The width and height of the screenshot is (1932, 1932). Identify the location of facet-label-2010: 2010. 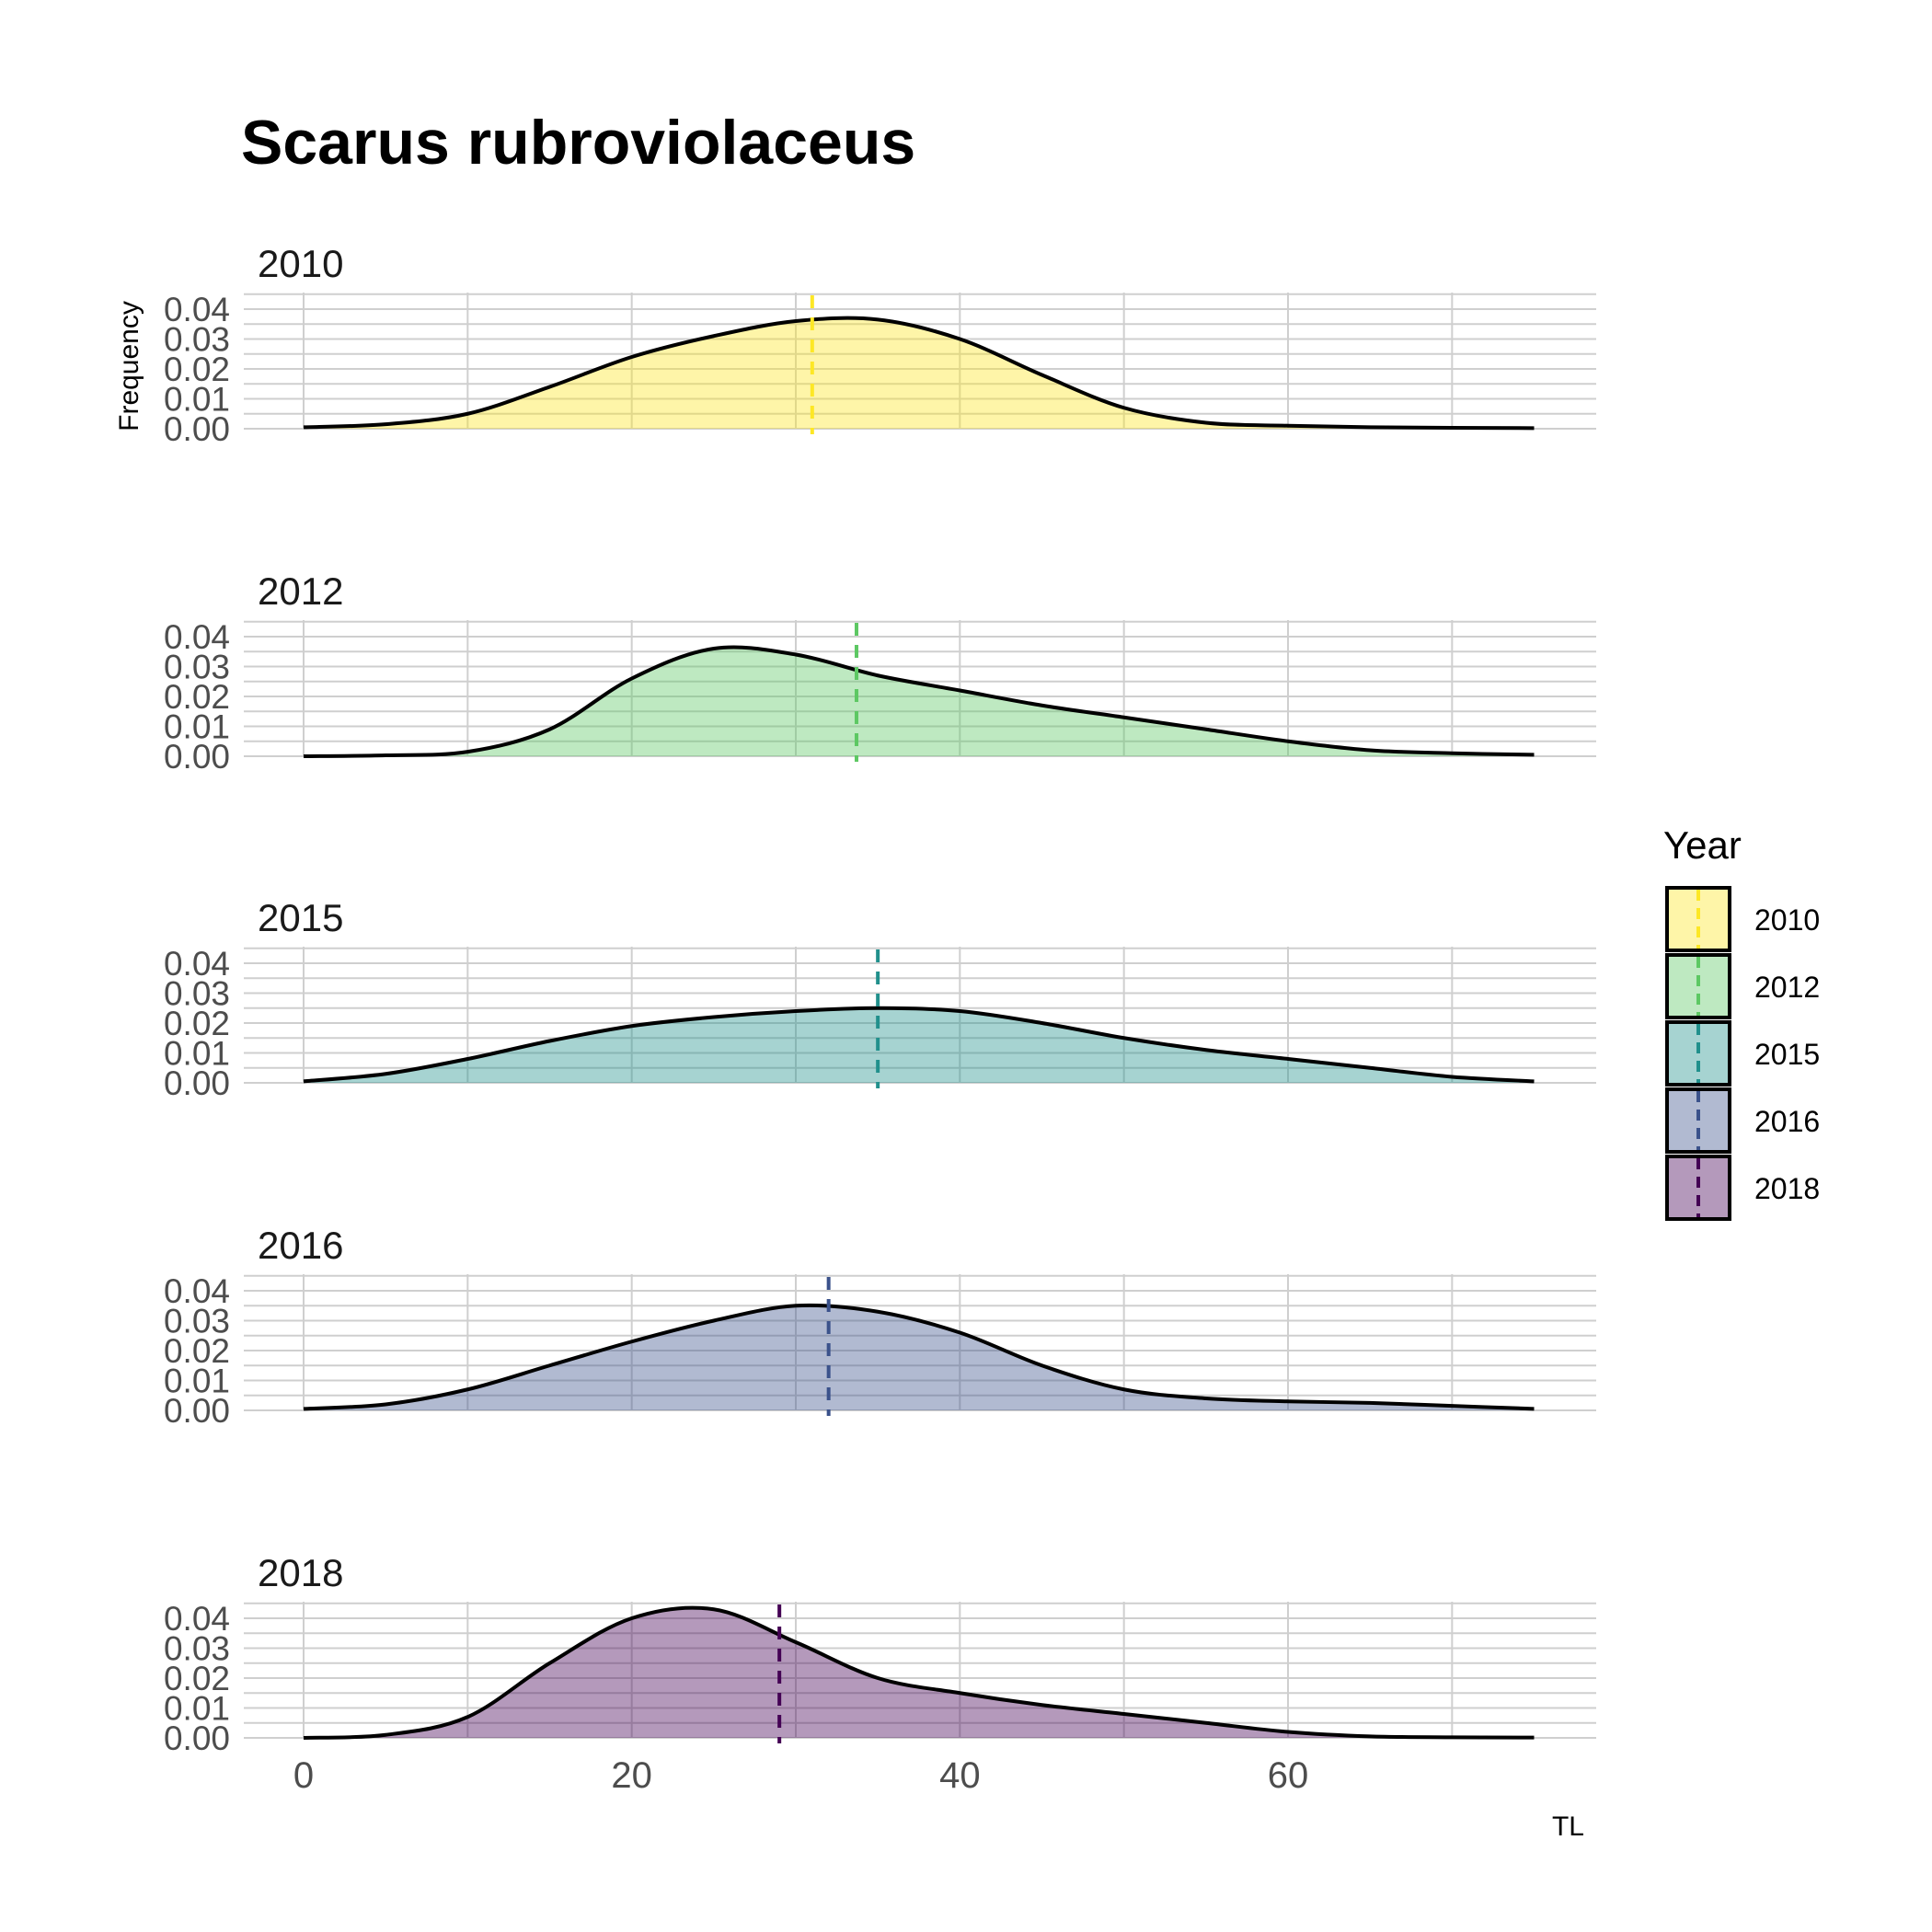
(300, 263).